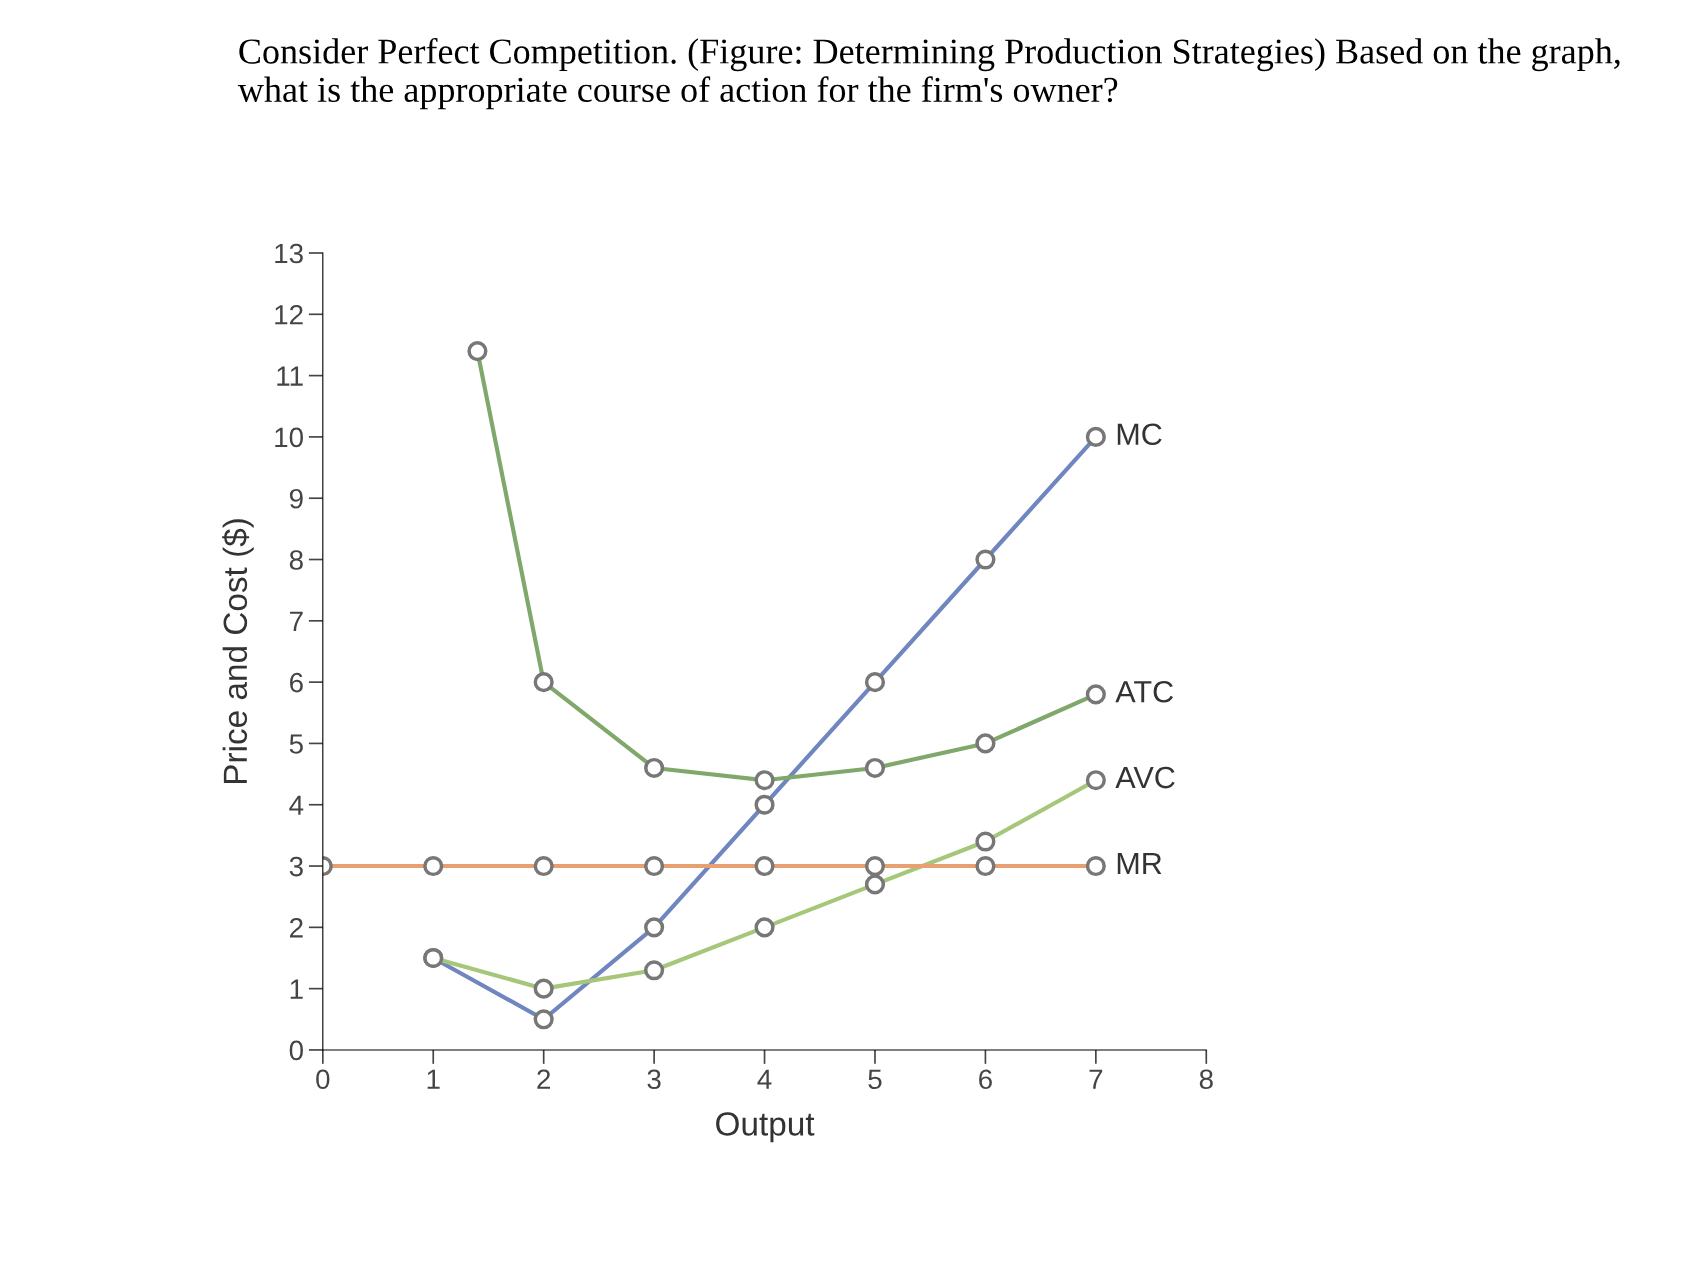  I want to click on y-tick-label: 4, so click(296, 805).